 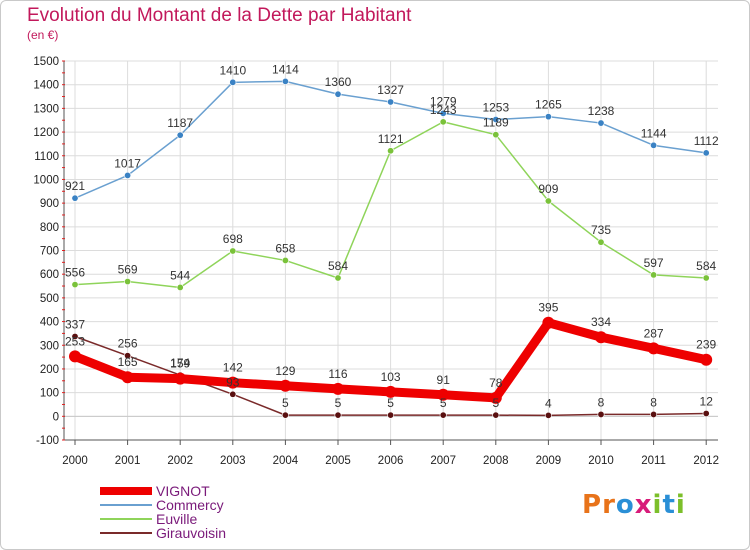 What do you see at coordinates (601, 230) in the screenshot?
I see `data-label-euville: 735` at bounding box center [601, 230].